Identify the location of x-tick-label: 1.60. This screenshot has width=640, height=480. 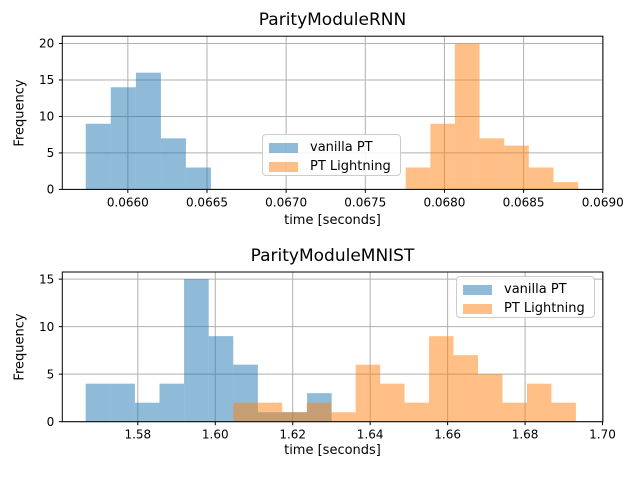
(215, 435).